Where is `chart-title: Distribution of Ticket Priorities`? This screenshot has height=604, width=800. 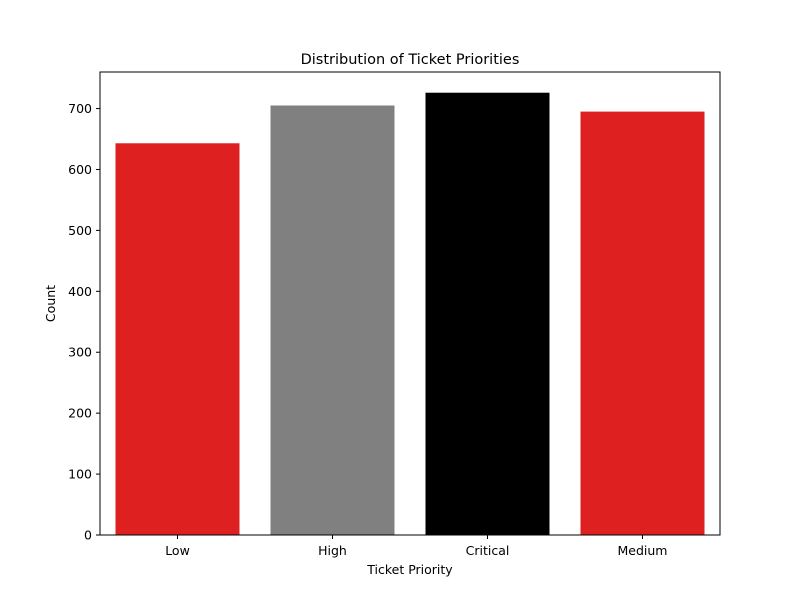
chart-title: Distribution of Ticket Priorities is located at coordinates (410, 60).